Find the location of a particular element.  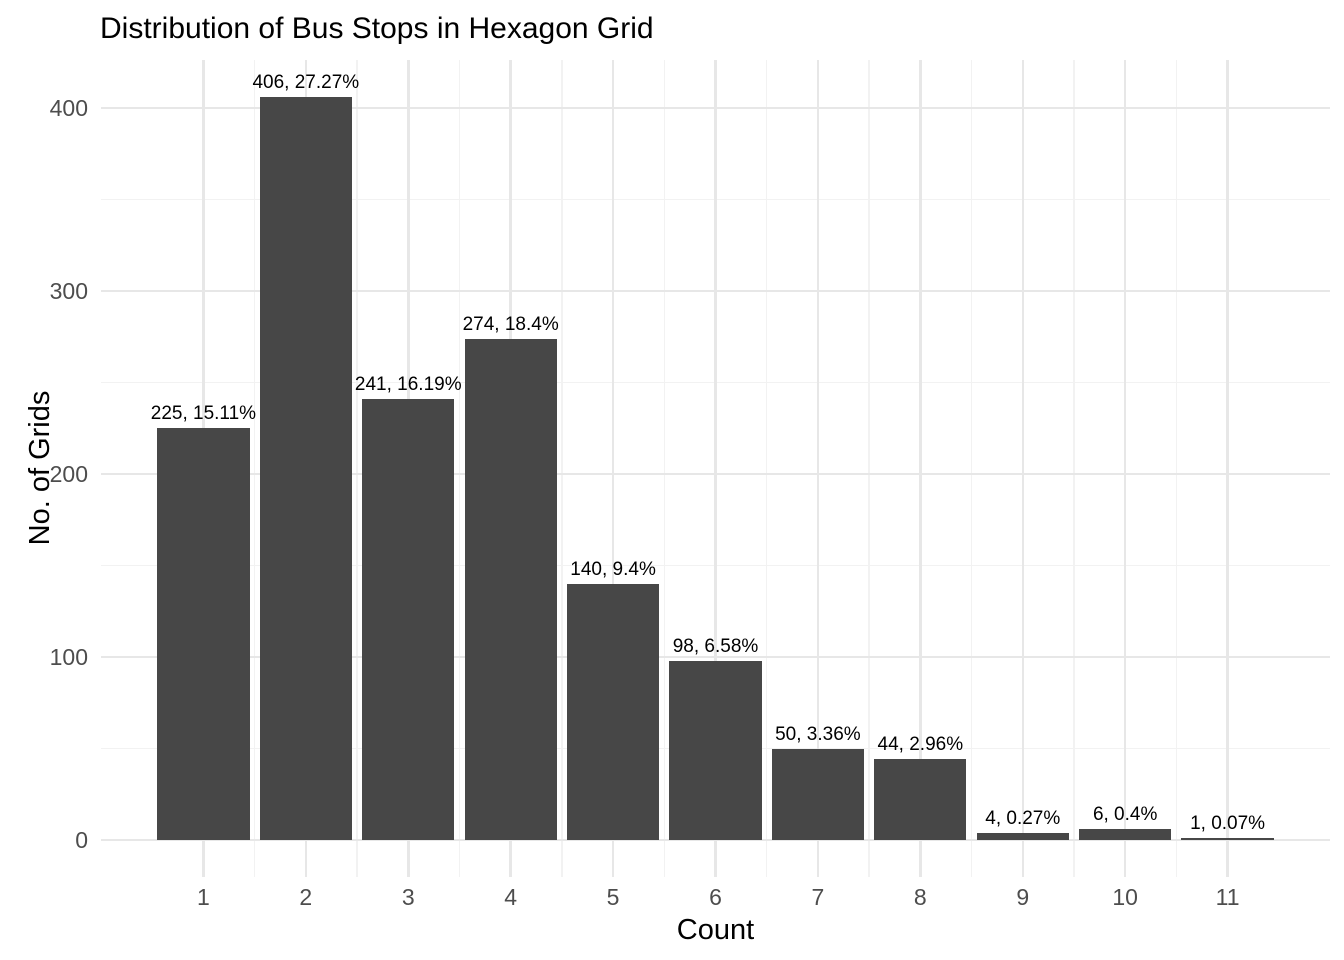

bar-value-label: 225, 15.11% is located at coordinates (203, 414).